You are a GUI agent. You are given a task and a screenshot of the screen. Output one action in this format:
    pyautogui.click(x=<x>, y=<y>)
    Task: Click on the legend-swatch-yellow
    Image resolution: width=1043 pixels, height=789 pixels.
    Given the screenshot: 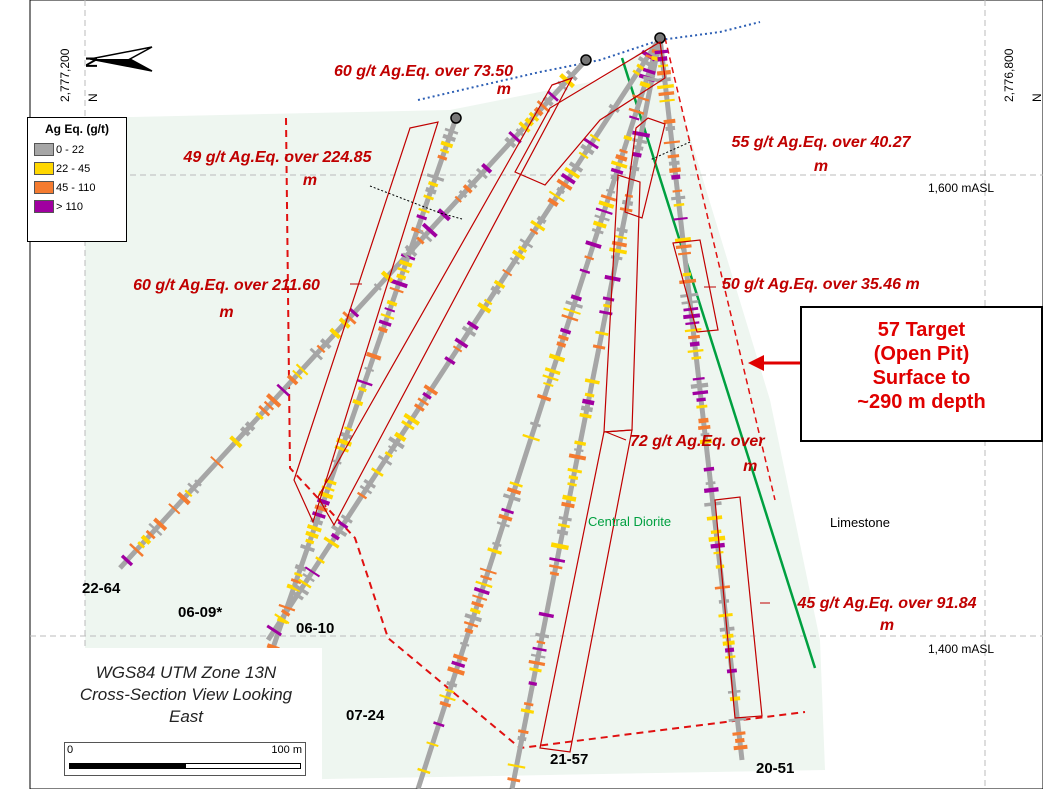 What is the action you would take?
    pyautogui.click(x=44, y=168)
    